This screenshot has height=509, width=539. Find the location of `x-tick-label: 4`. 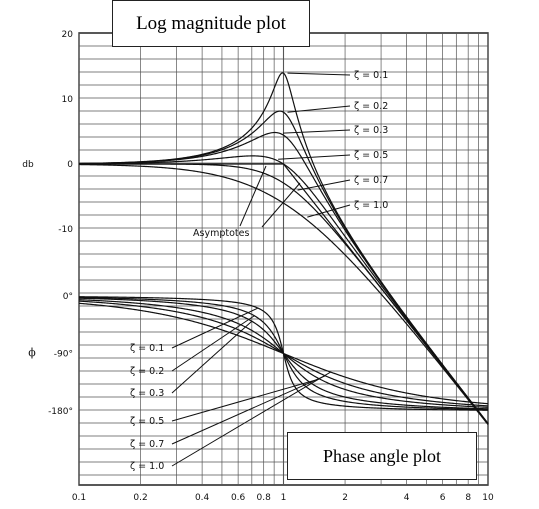

x-tick-label: 4 is located at coordinates (407, 498).